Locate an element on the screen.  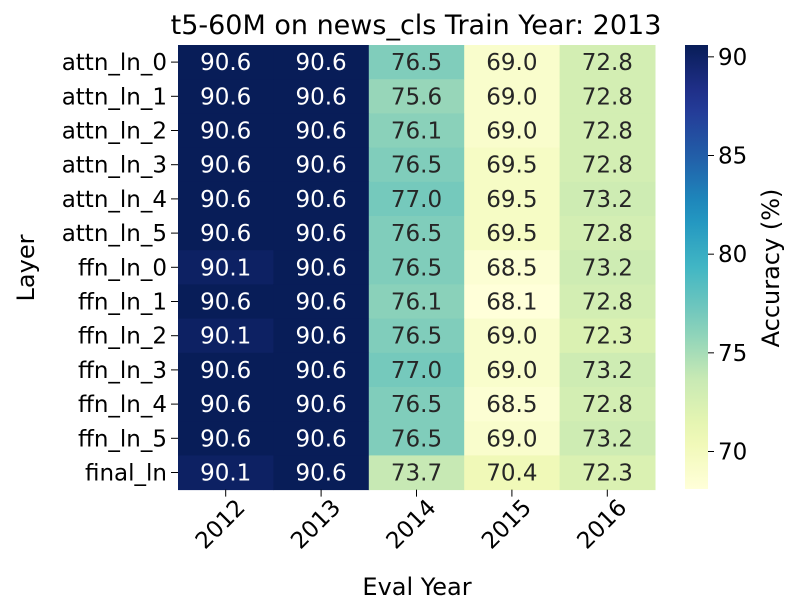
cell-value-label: 73.7 is located at coordinates (416, 474).